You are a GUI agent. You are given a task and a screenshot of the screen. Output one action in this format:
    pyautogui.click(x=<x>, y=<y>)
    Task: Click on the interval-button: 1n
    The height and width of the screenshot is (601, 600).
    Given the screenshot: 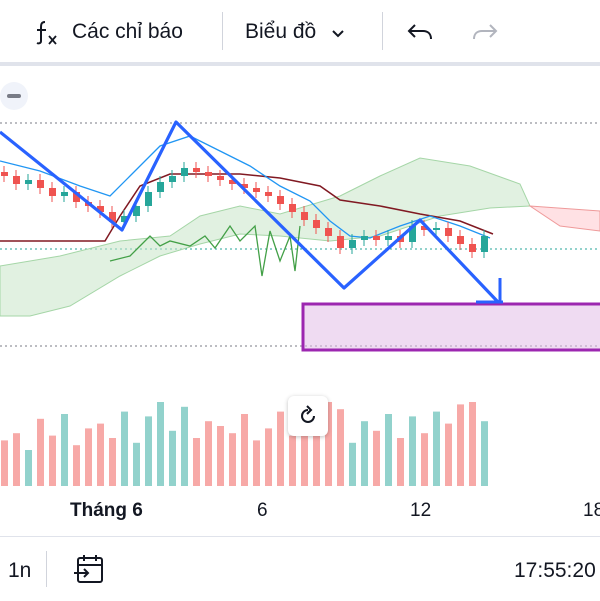 What is the action you would take?
    pyautogui.click(x=20, y=570)
    